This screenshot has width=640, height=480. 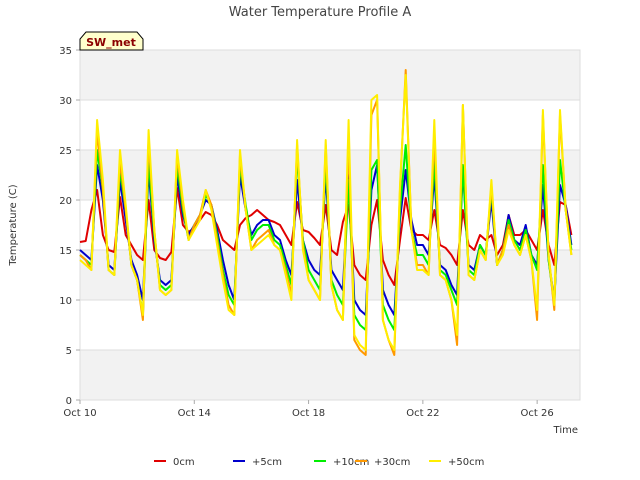 I want to click on legend-item: +50cm, so click(x=456, y=462).